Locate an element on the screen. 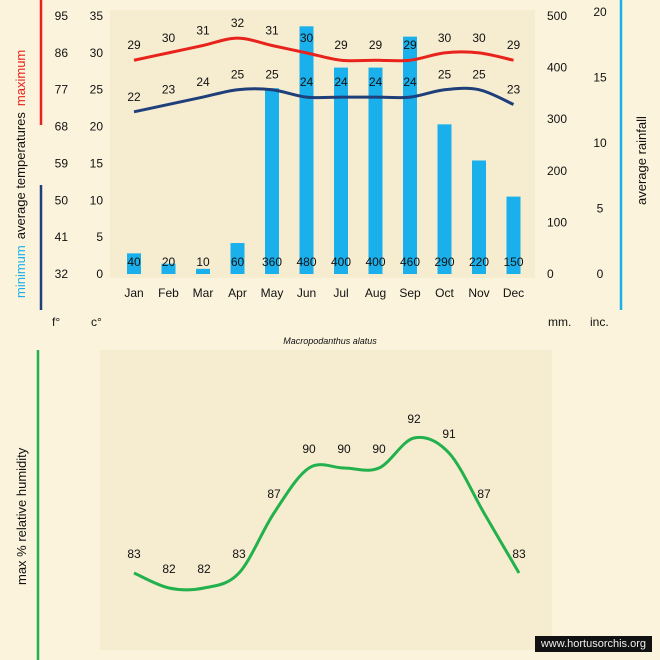 Image resolution: width=660 pixels, height=660 pixels. month-label: Jul is located at coordinates (340, 293).